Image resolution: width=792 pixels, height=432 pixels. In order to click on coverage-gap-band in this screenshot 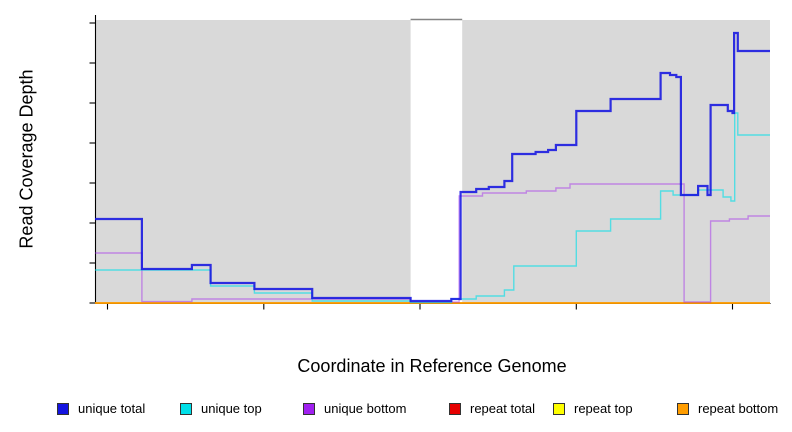, I will do `click(436, 161)`.